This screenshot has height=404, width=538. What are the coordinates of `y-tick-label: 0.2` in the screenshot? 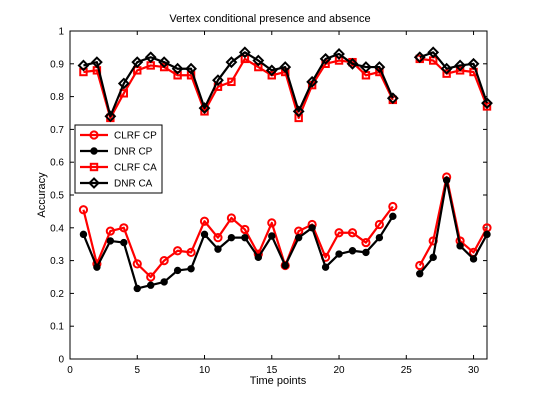 It's located at (57, 294).